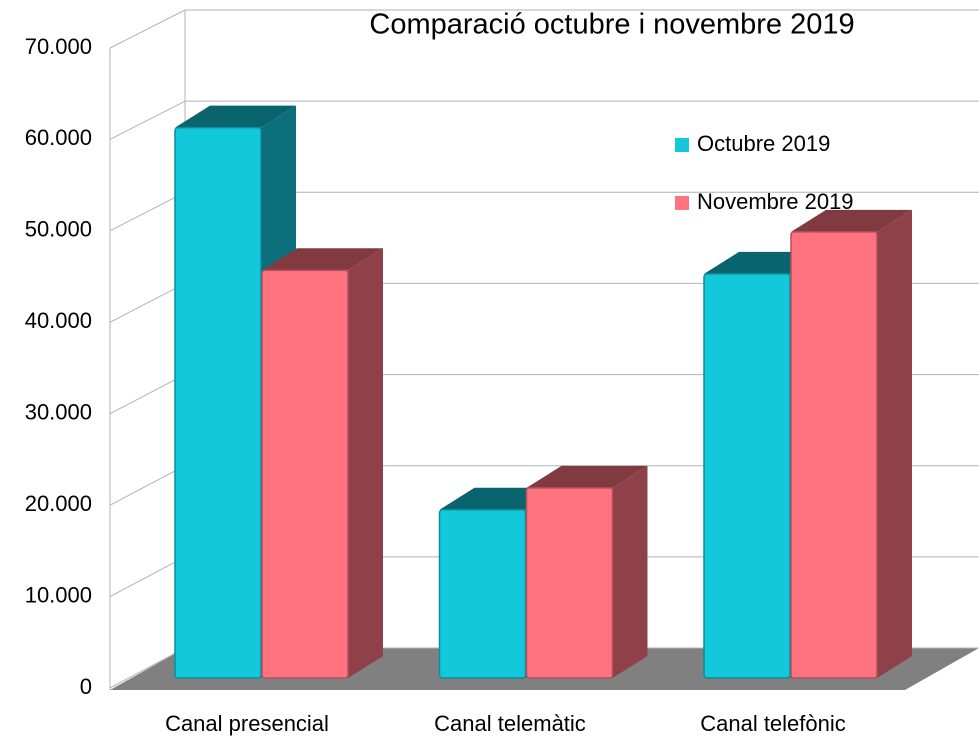  What do you see at coordinates (86, 686) in the screenshot?
I see `y-tick-label: 0` at bounding box center [86, 686].